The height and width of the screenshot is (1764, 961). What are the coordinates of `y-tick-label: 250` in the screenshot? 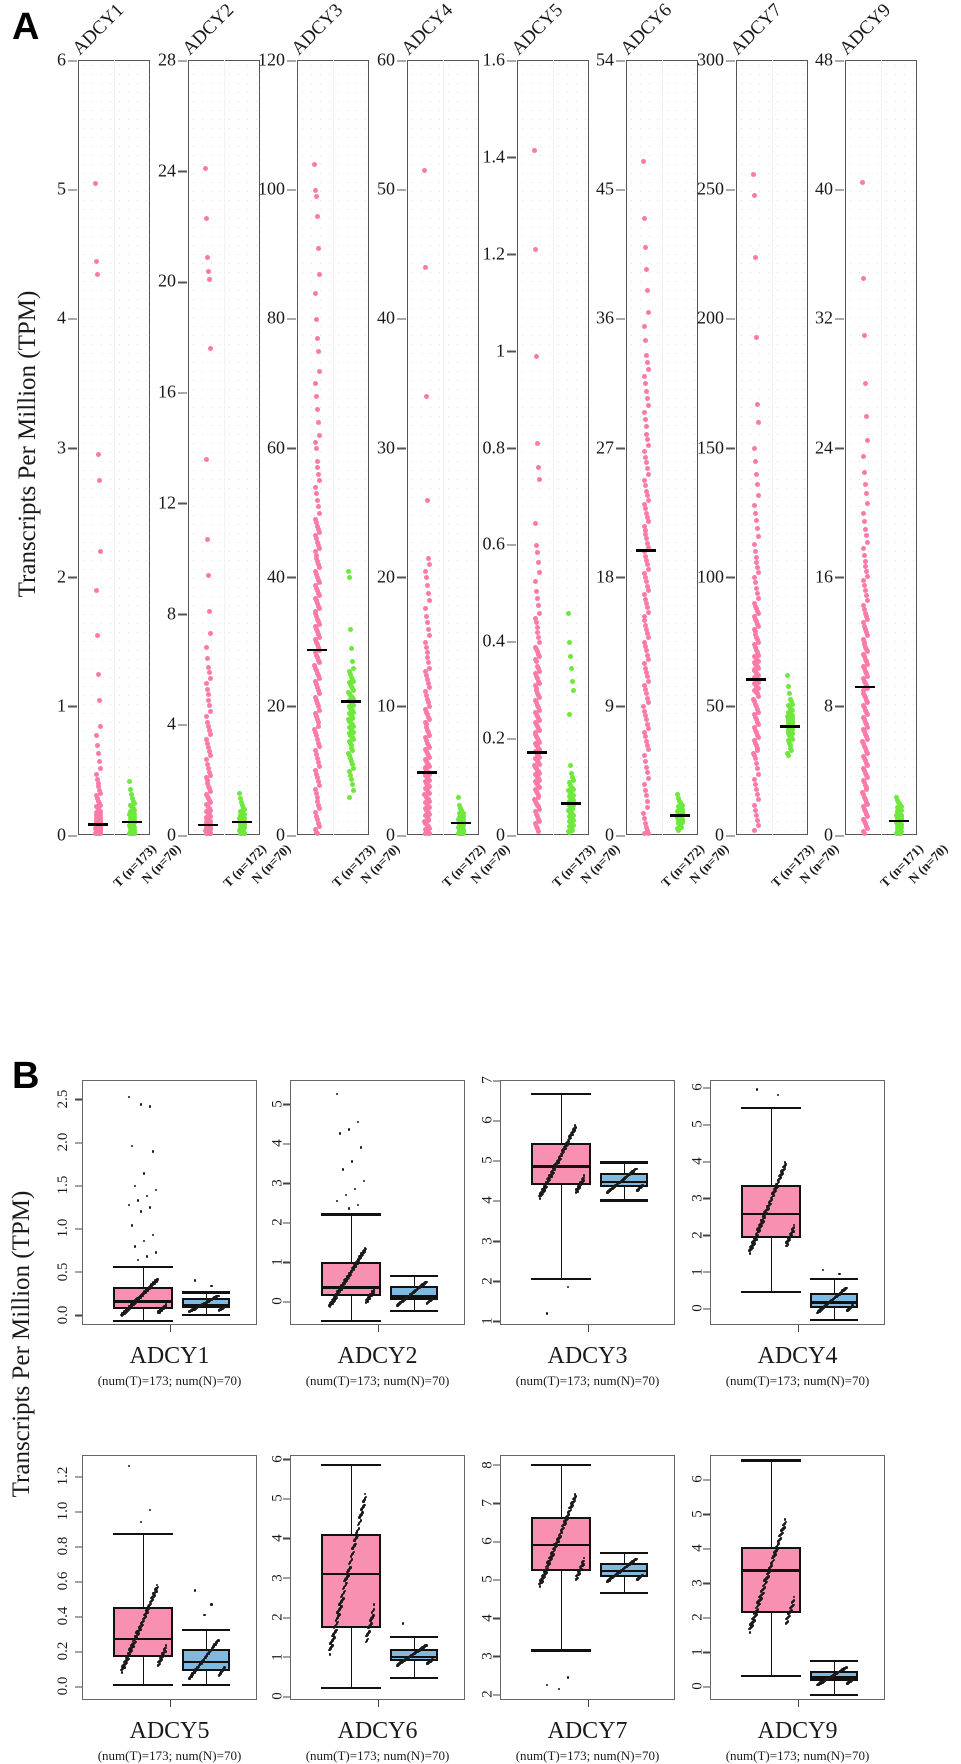 It's located at (716, 189).